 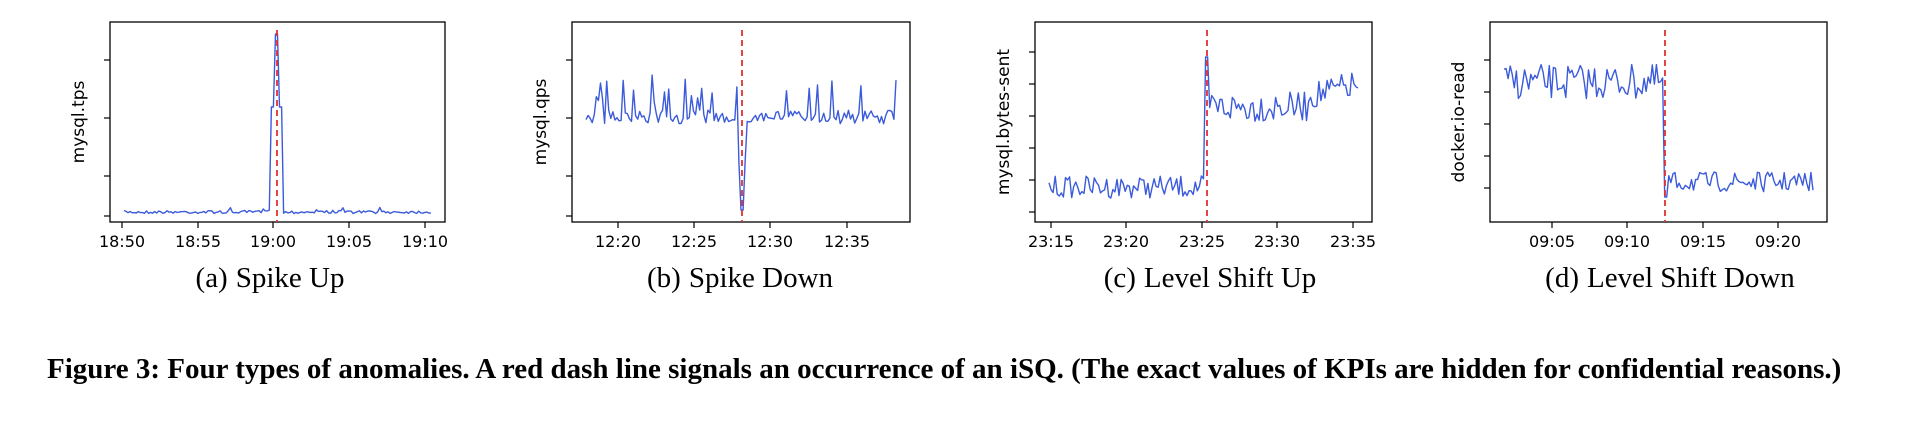 What do you see at coordinates (349, 241) in the screenshot?
I see `x-tick-label: 19:05` at bounding box center [349, 241].